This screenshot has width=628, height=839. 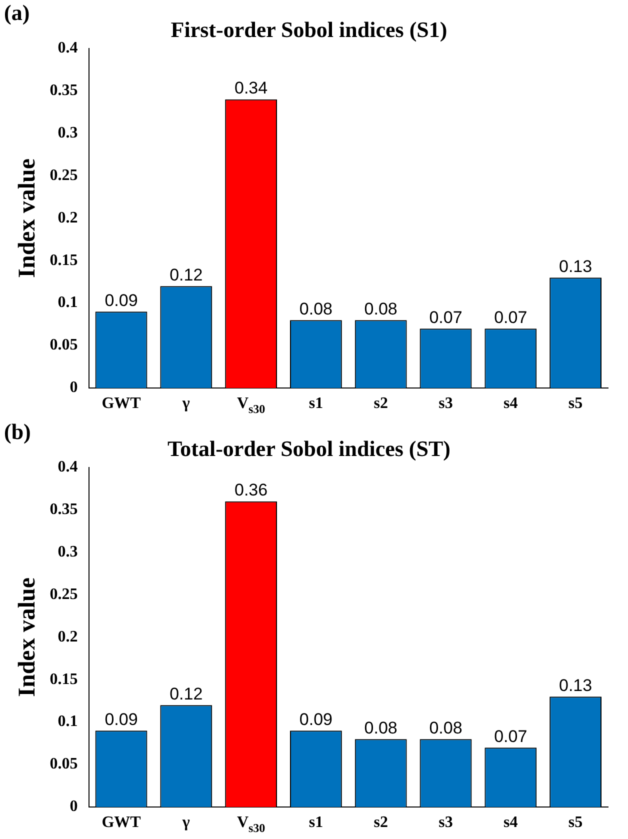 I want to click on data-label: 0.36, so click(x=251, y=490).